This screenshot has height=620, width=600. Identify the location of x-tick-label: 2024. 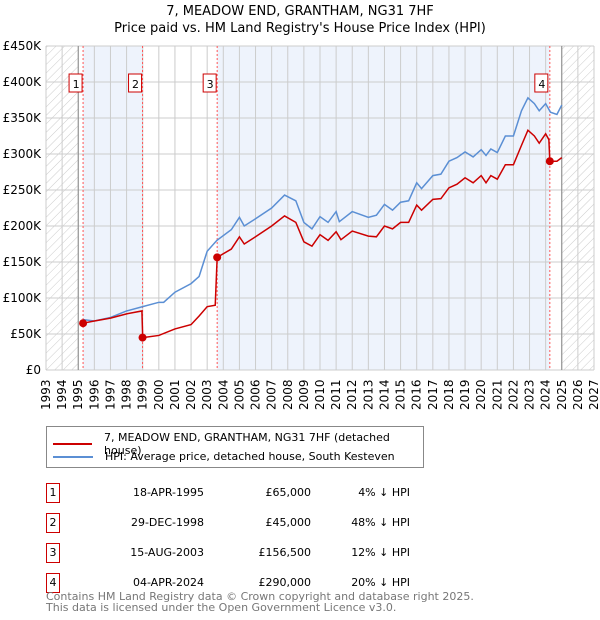
(546, 394).